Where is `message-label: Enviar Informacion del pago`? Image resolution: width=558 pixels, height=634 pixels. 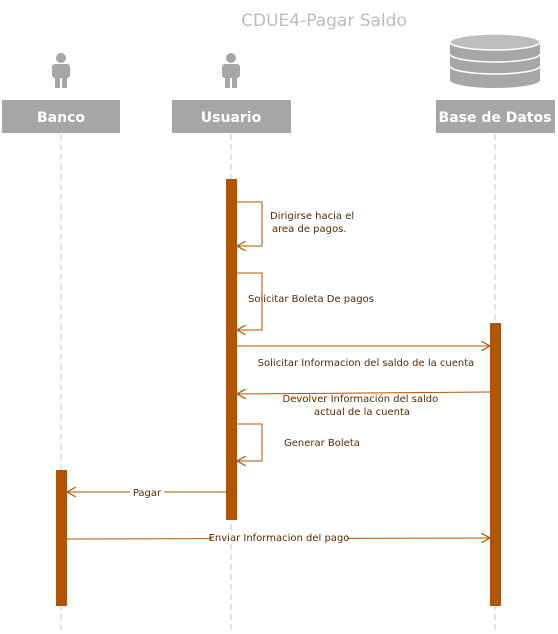 message-label: Enviar Informacion del pago is located at coordinates (279, 538).